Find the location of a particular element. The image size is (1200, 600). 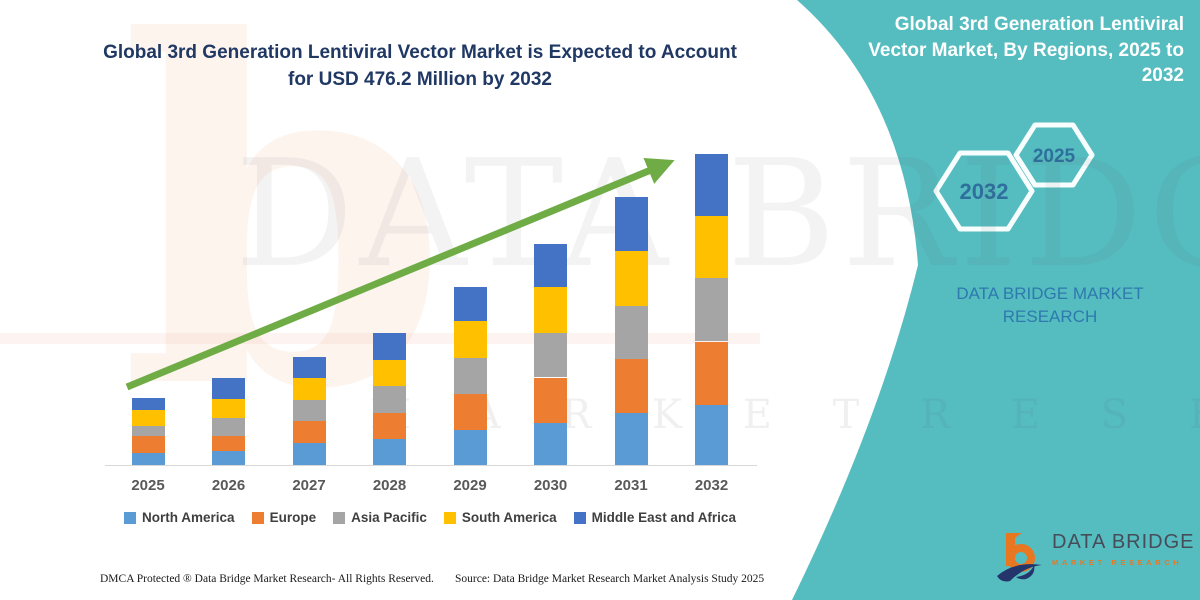

bar-segment-2025-europe is located at coordinates (148, 444).